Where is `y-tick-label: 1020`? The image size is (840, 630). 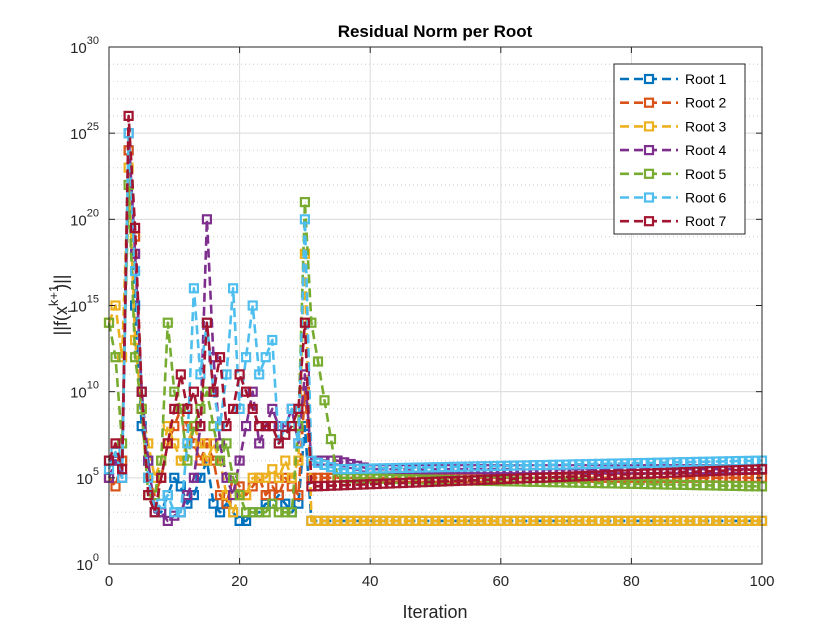 y-tick-label: 1020 is located at coordinates (84, 218).